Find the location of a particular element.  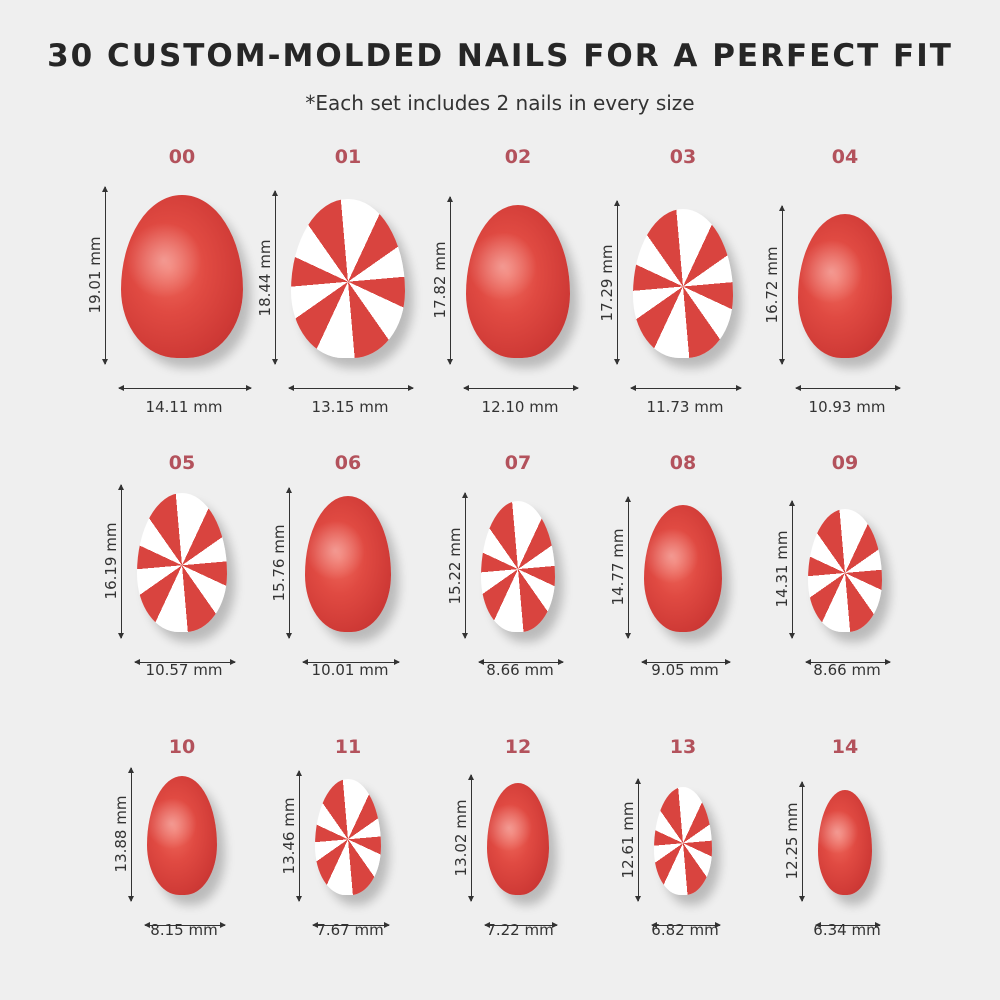

nail-height-label: 14.77 mm is located at coordinates (618, 567).